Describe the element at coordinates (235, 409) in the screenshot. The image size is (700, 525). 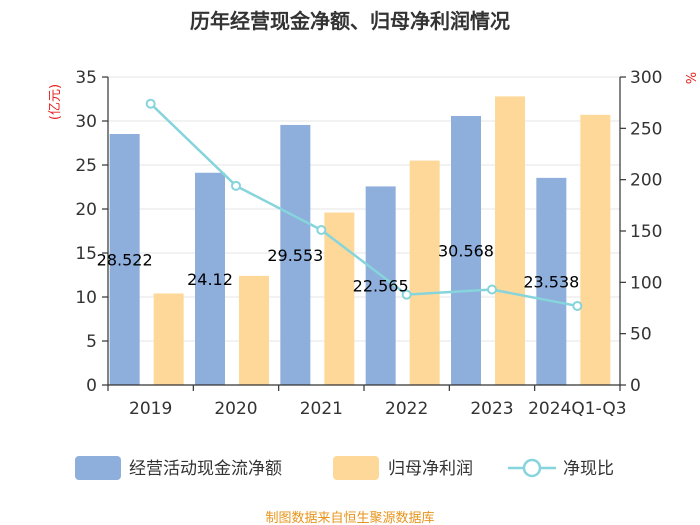
I see `x-axis-tick-label: 2020` at that location.